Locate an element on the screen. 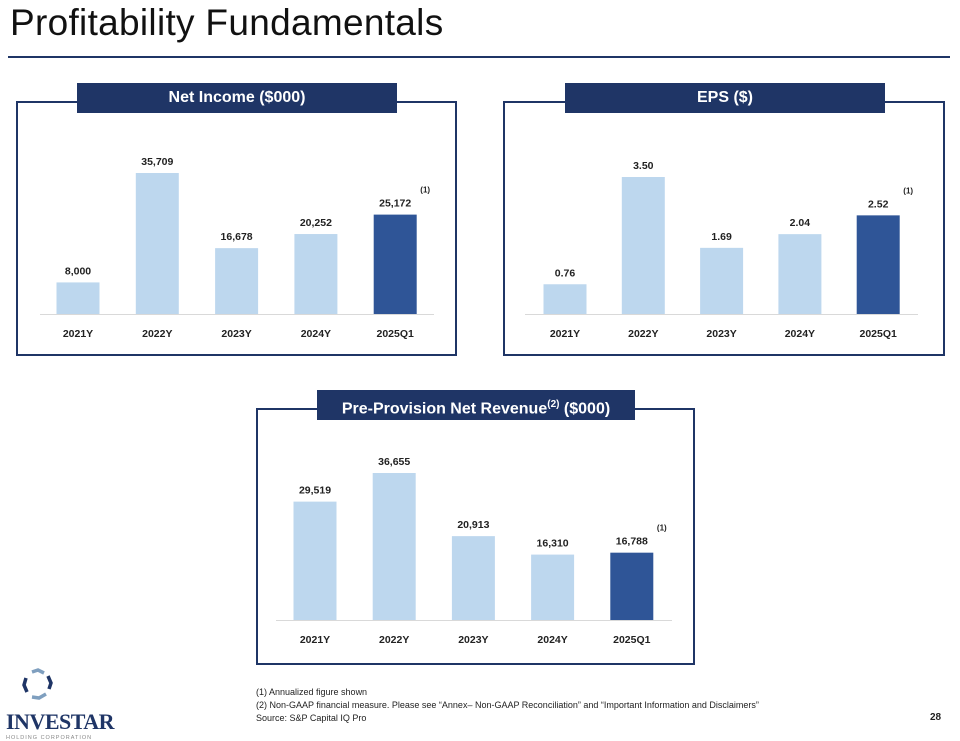 This screenshot has height=741, width=960. chart3-bar-2021Y is located at coordinates (315, 560).